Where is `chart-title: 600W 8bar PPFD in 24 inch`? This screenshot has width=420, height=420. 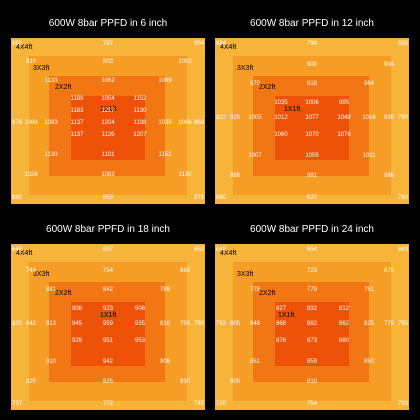 chart-title: 600W 8bar PPFD in 24 inch is located at coordinates (312, 229).